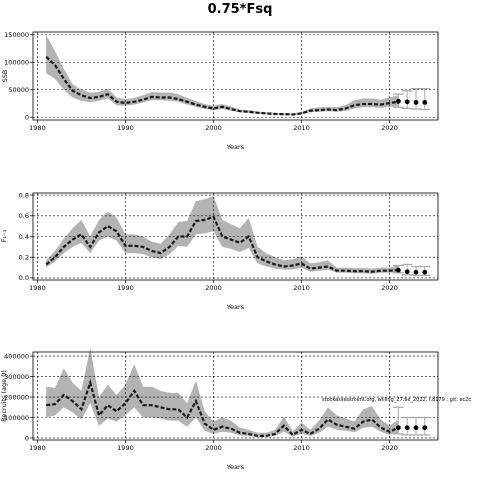 Image resolution: width=480 pixels, height=480 pixels. I want to click on y-tick-label: 0.4, so click(24, 237).